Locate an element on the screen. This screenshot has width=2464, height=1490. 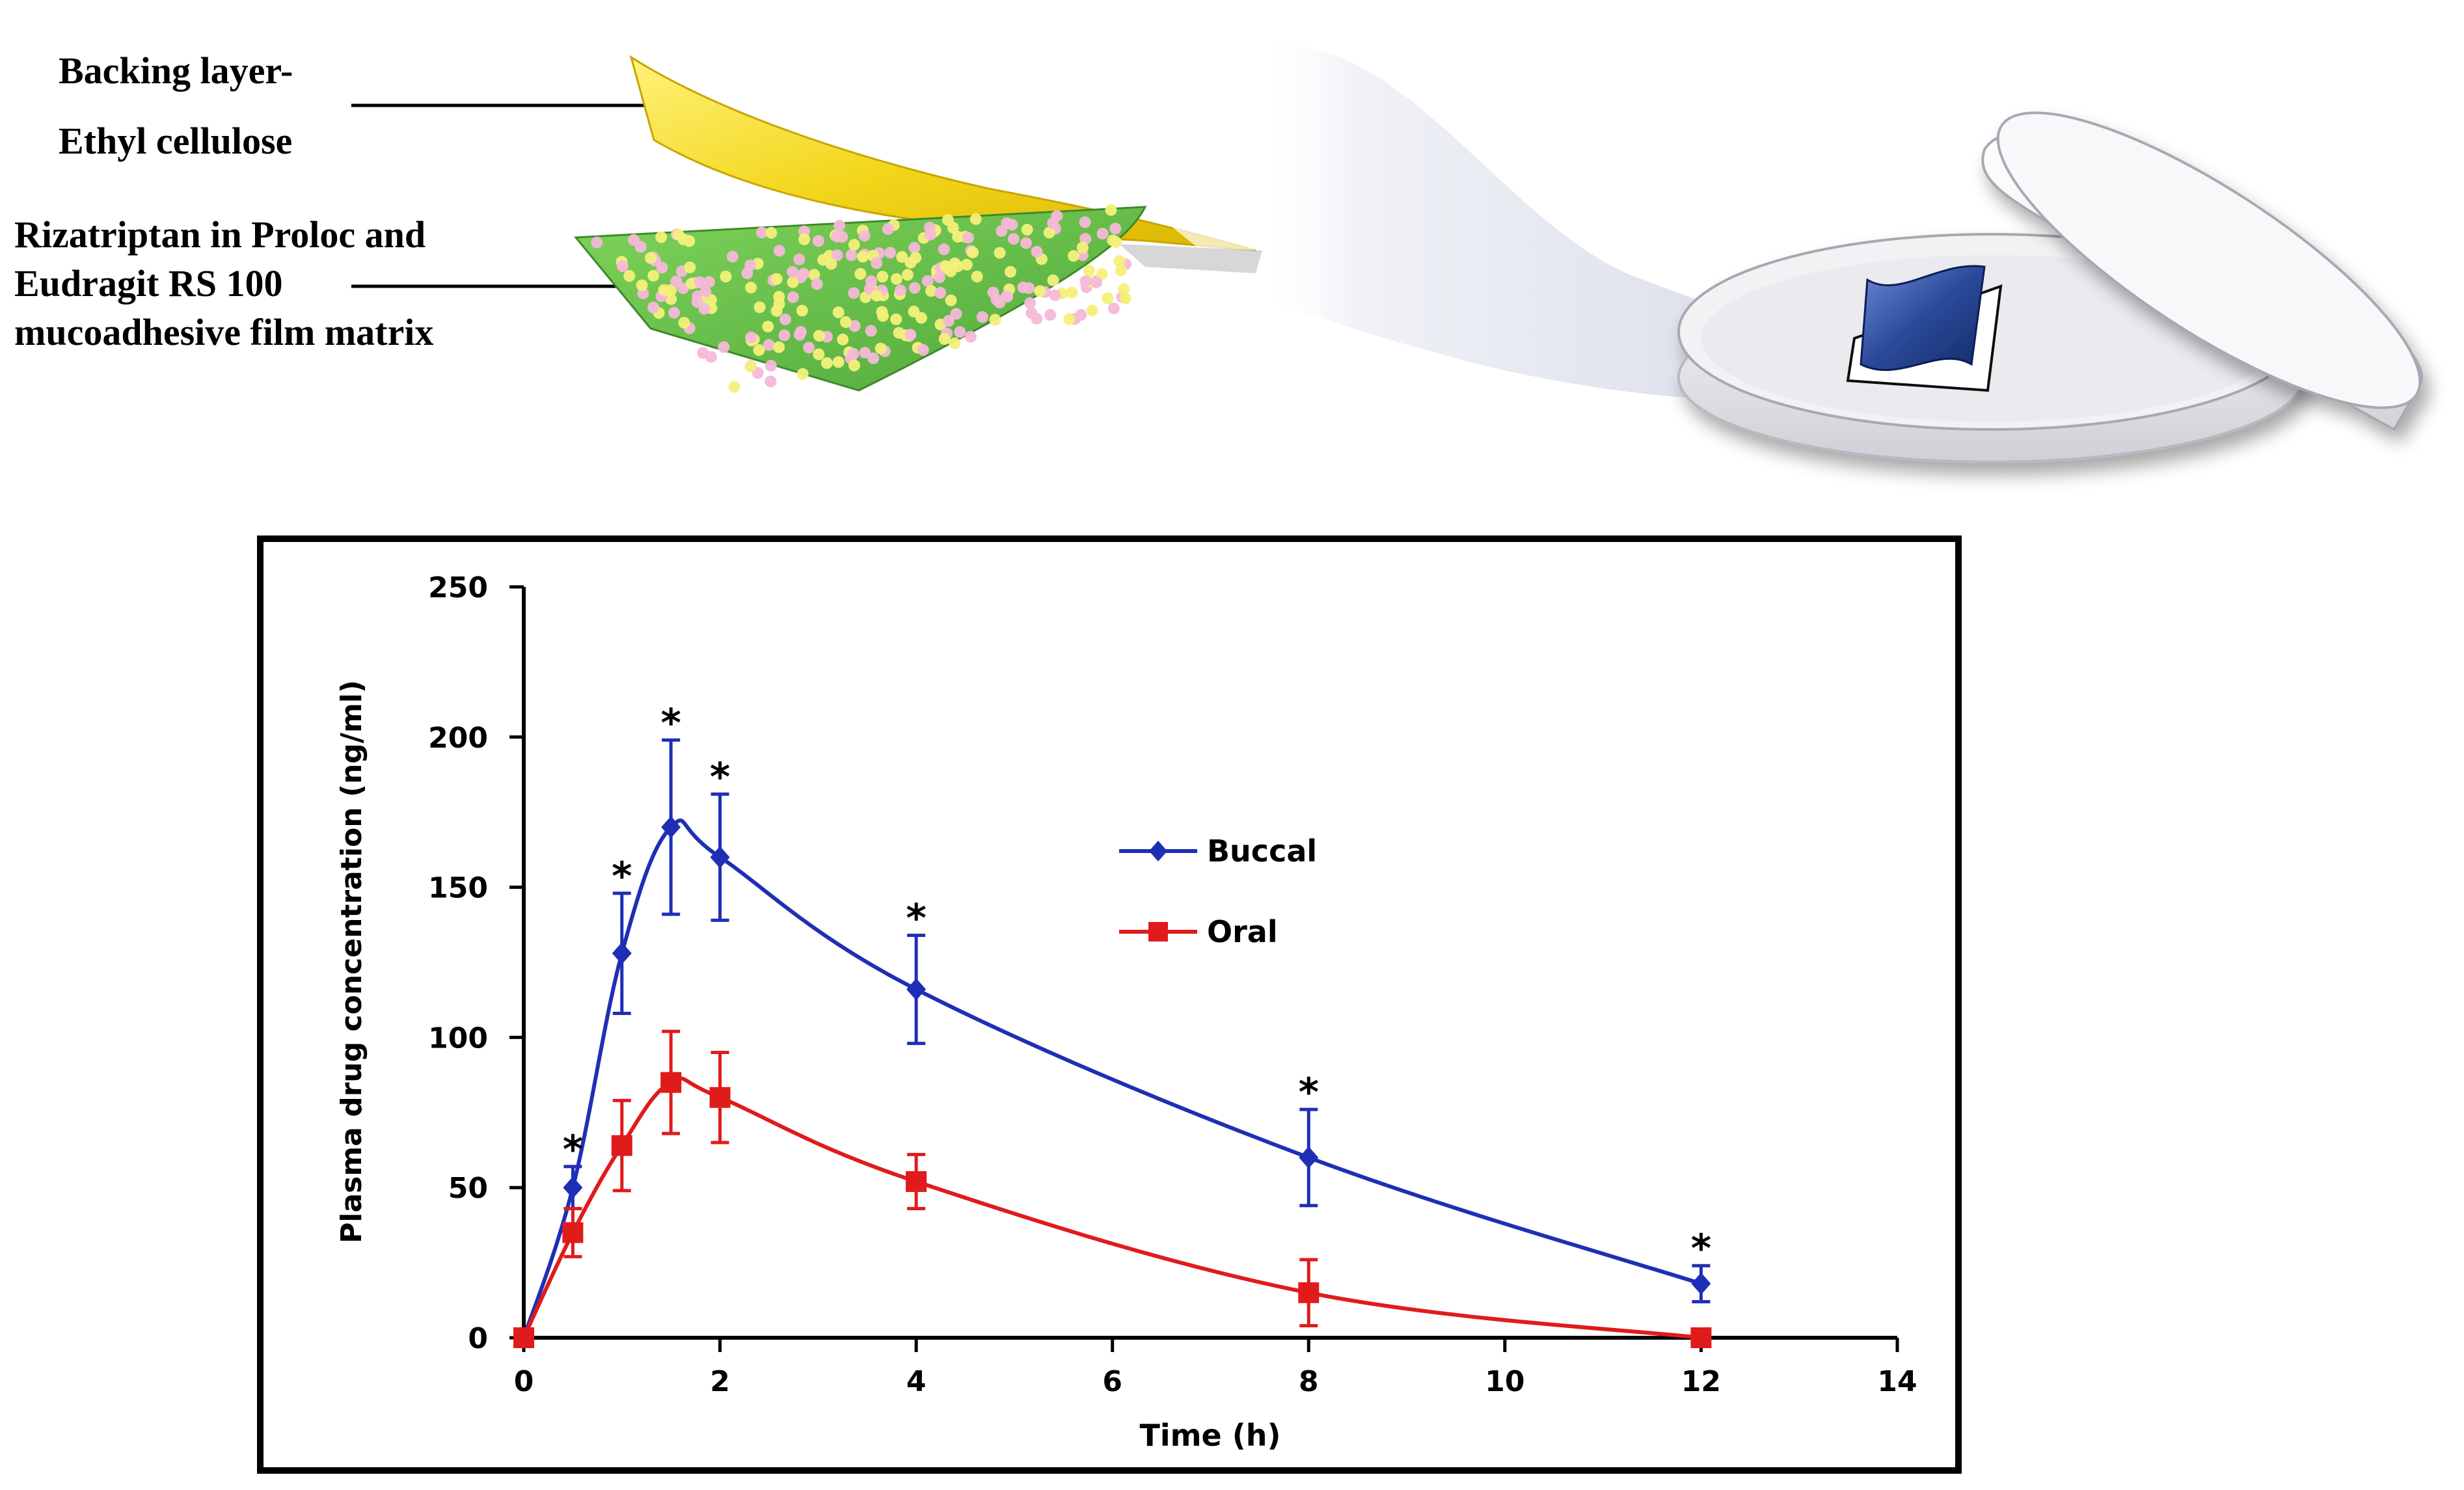
matrix-label-3: mucoadhesive film matrix is located at coordinates (223, 332).